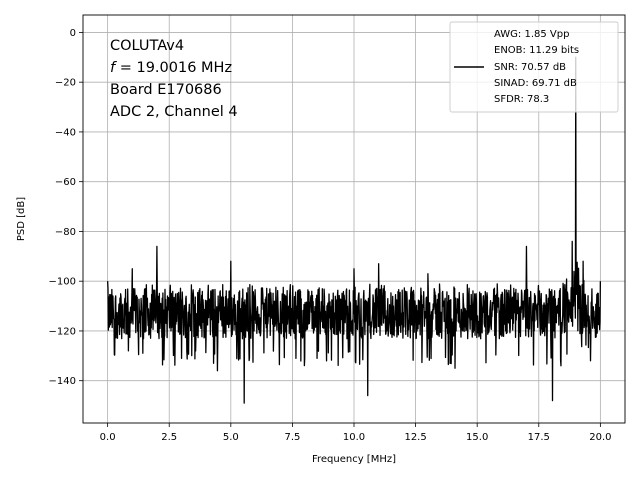 This screenshot has height=480, width=640. I want to click on x-tick-label: 2.5, so click(169, 437).